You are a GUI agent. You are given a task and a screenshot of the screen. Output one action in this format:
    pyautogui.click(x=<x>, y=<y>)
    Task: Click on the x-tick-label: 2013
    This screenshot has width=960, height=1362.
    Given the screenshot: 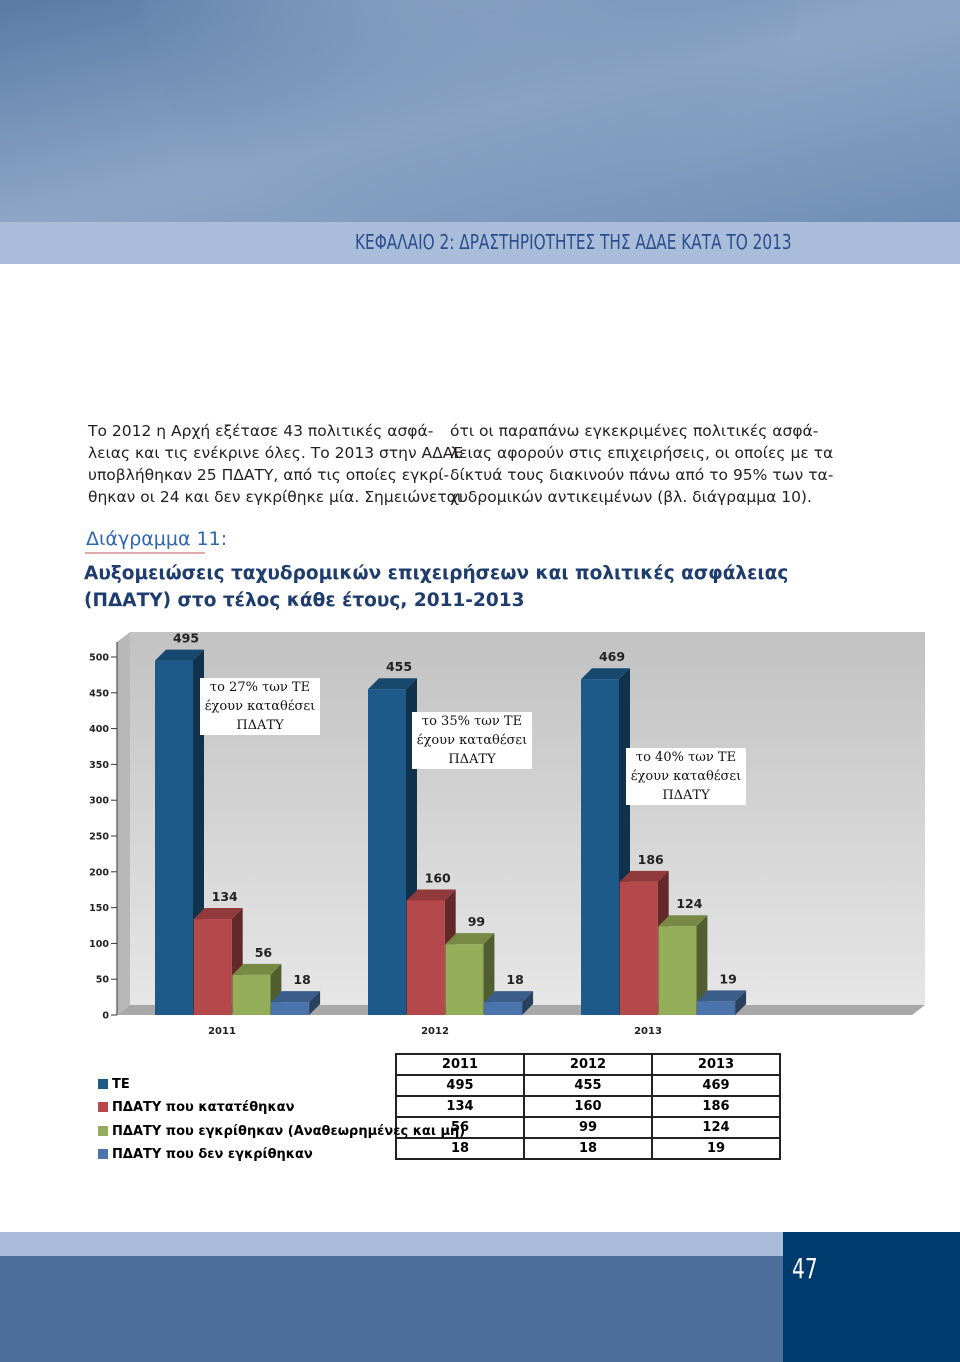 What is the action you would take?
    pyautogui.click(x=648, y=1031)
    